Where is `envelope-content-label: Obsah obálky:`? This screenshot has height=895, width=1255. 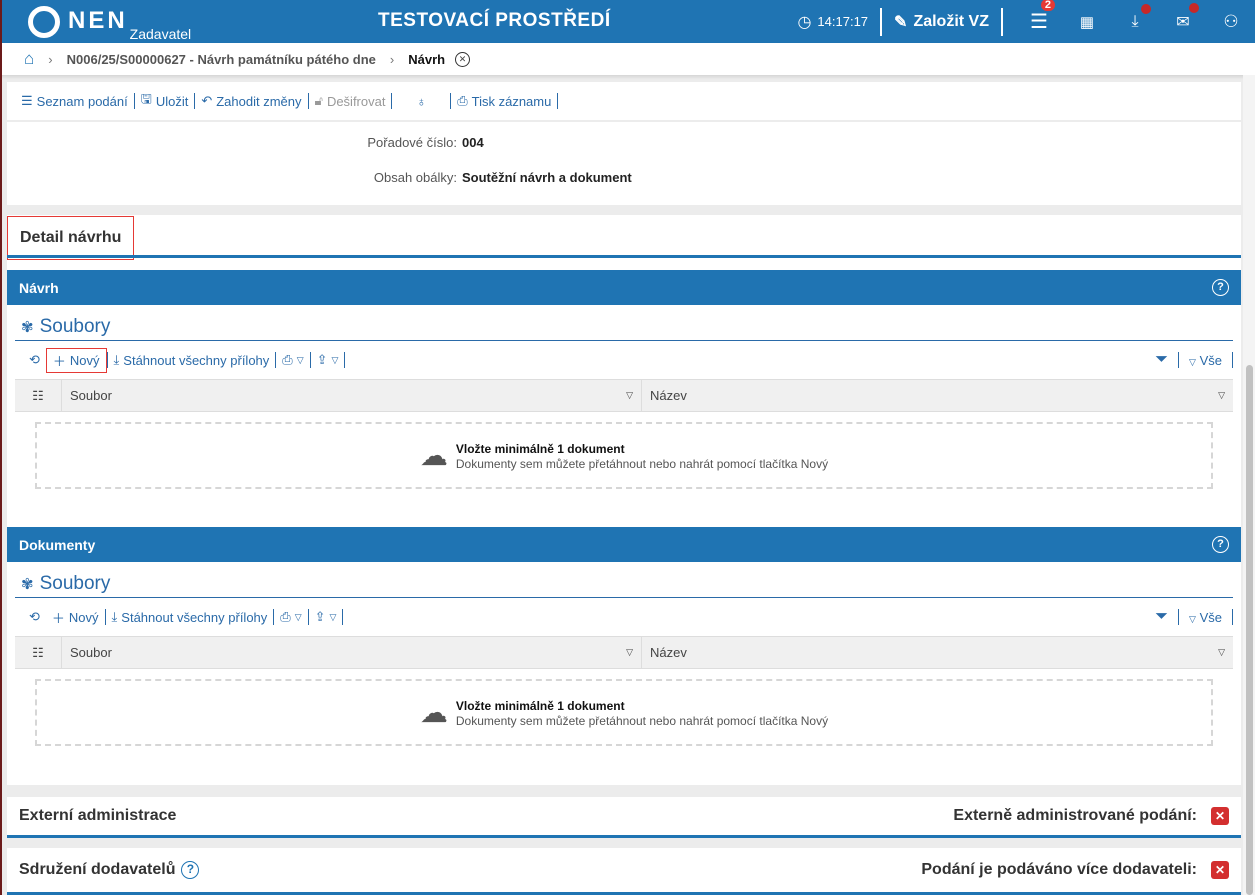
envelope-content-label: Obsah obálky: is located at coordinates (415, 177).